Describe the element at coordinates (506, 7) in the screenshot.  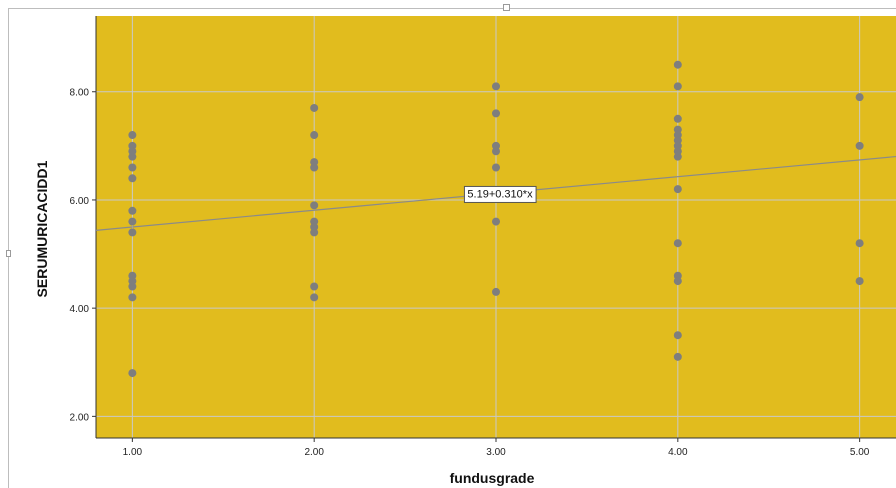
I see `resize-handle-top` at that location.